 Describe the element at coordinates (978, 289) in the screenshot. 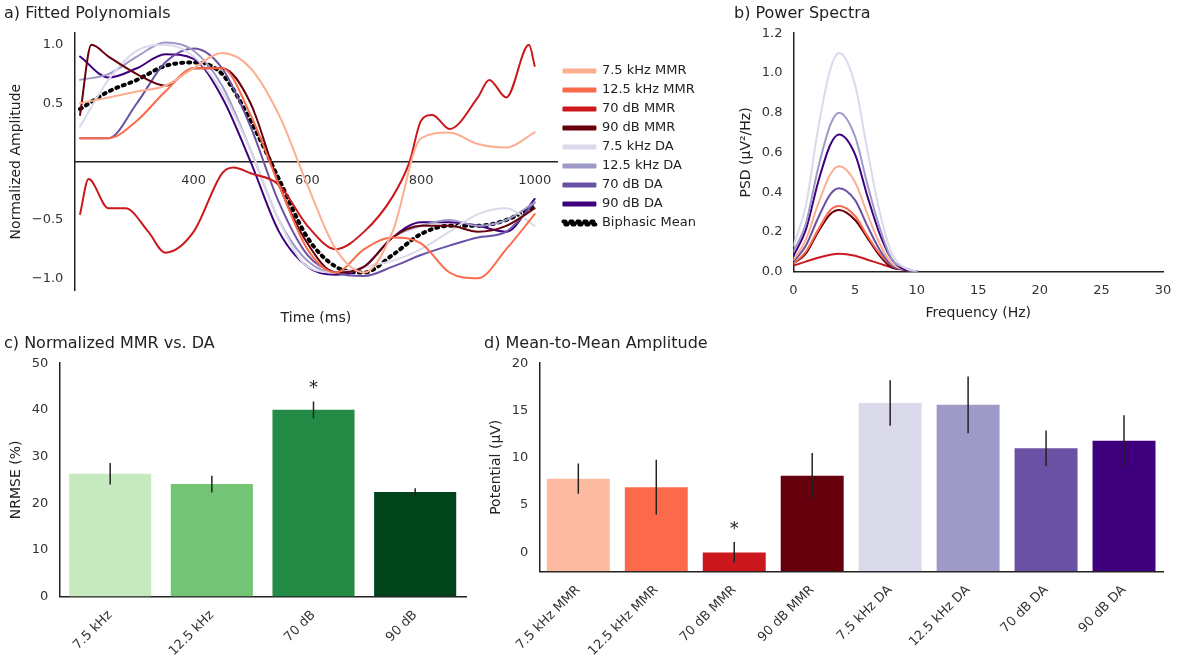

I see `x-tick-label: 15` at that location.